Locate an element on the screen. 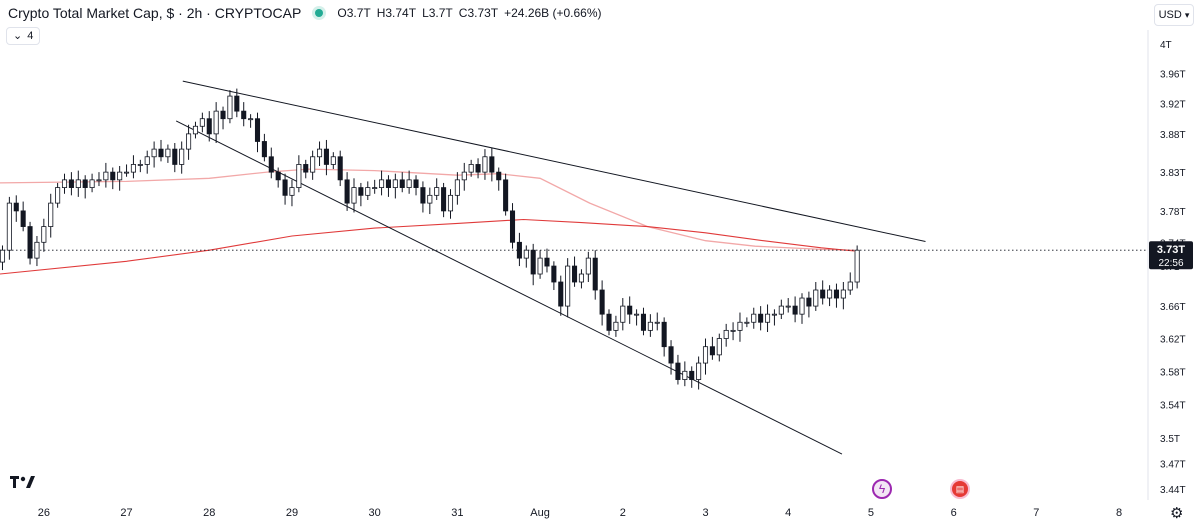 The width and height of the screenshot is (1200, 524). gear-icon: ⚙ is located at coordinates (1177, 513).